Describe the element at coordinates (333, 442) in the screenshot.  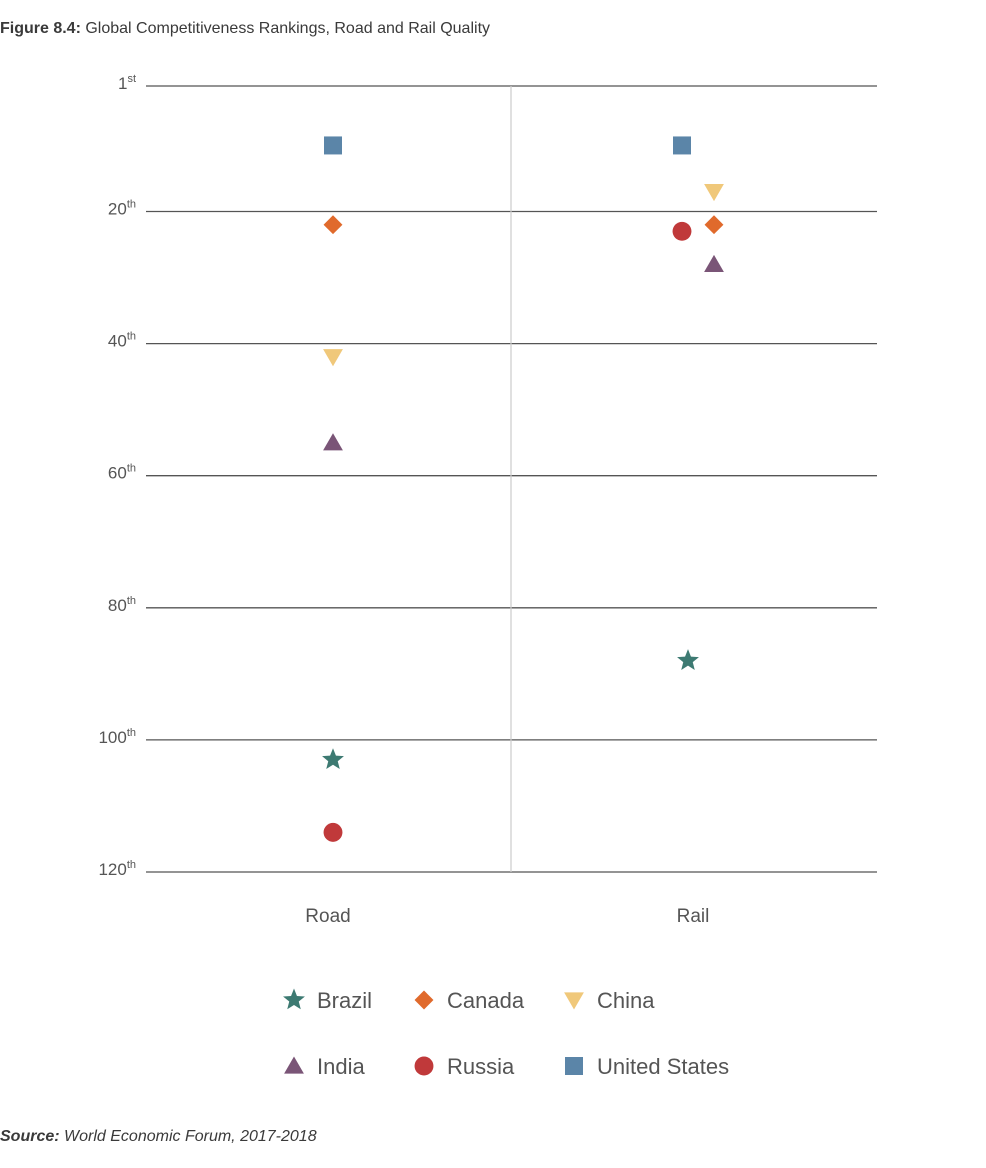
I see `point-india-road` at that location.